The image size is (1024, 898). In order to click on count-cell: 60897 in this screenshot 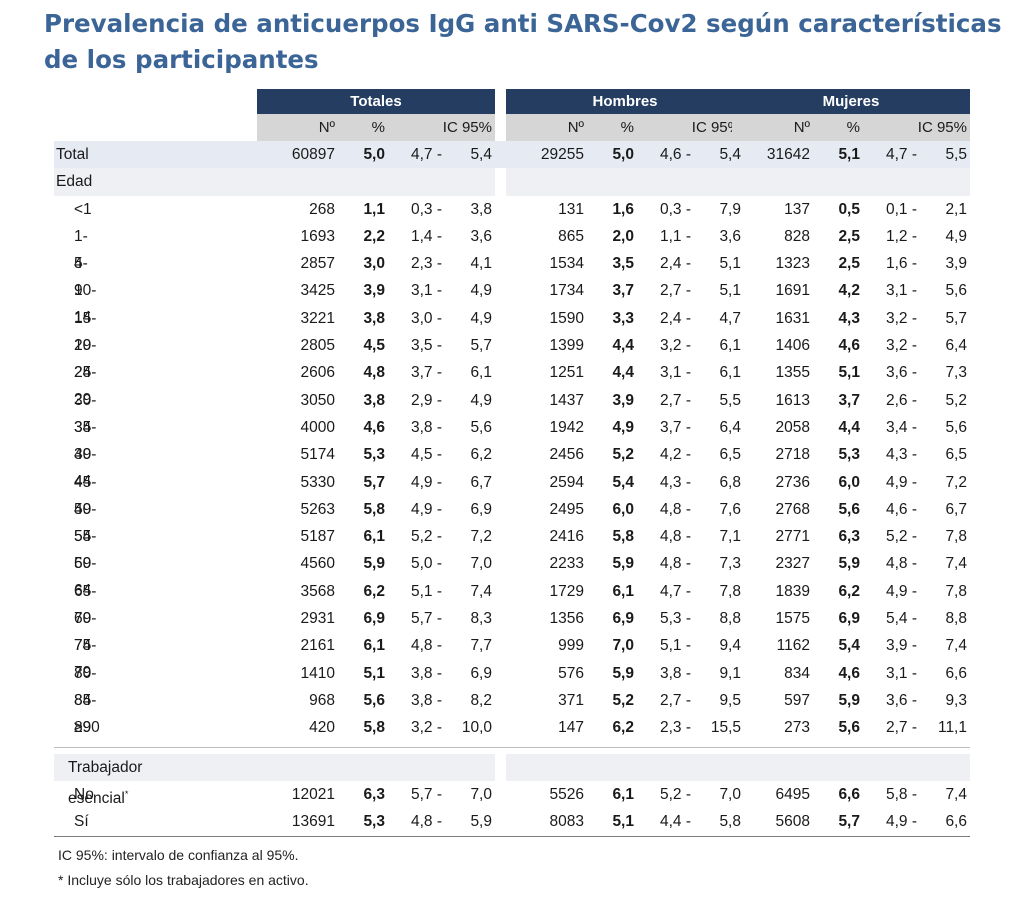, I will do `click(313, 154)`.